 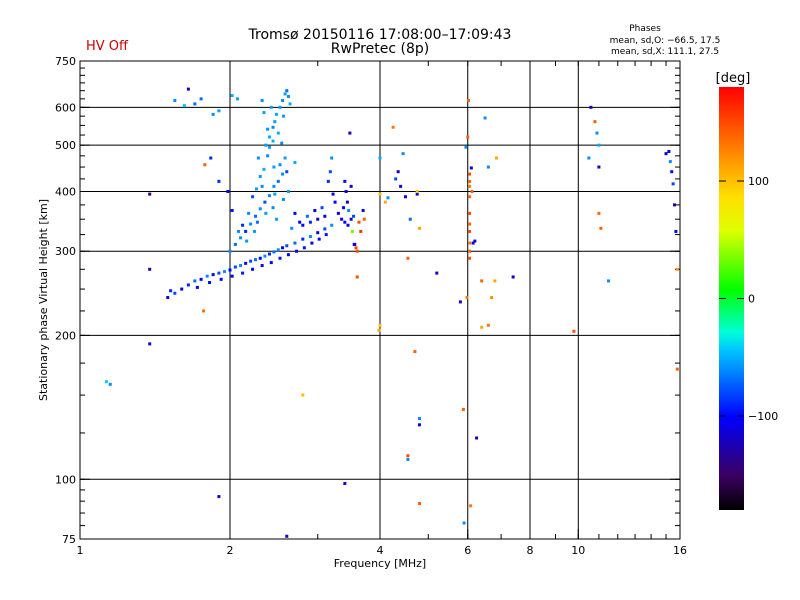 I want to click on x-tick-label: 2, so click(x=230, y=550).